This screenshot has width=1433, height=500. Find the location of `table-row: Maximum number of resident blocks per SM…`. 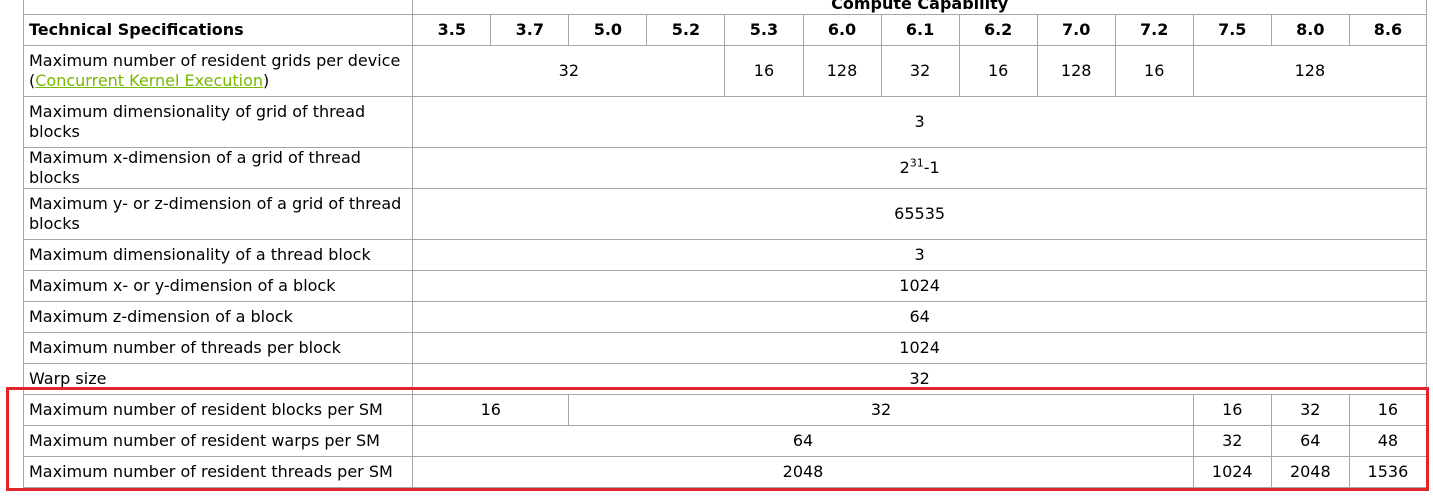

table-row: Maximum number of resident blocks per SM… is located at coordinates (725, 409).